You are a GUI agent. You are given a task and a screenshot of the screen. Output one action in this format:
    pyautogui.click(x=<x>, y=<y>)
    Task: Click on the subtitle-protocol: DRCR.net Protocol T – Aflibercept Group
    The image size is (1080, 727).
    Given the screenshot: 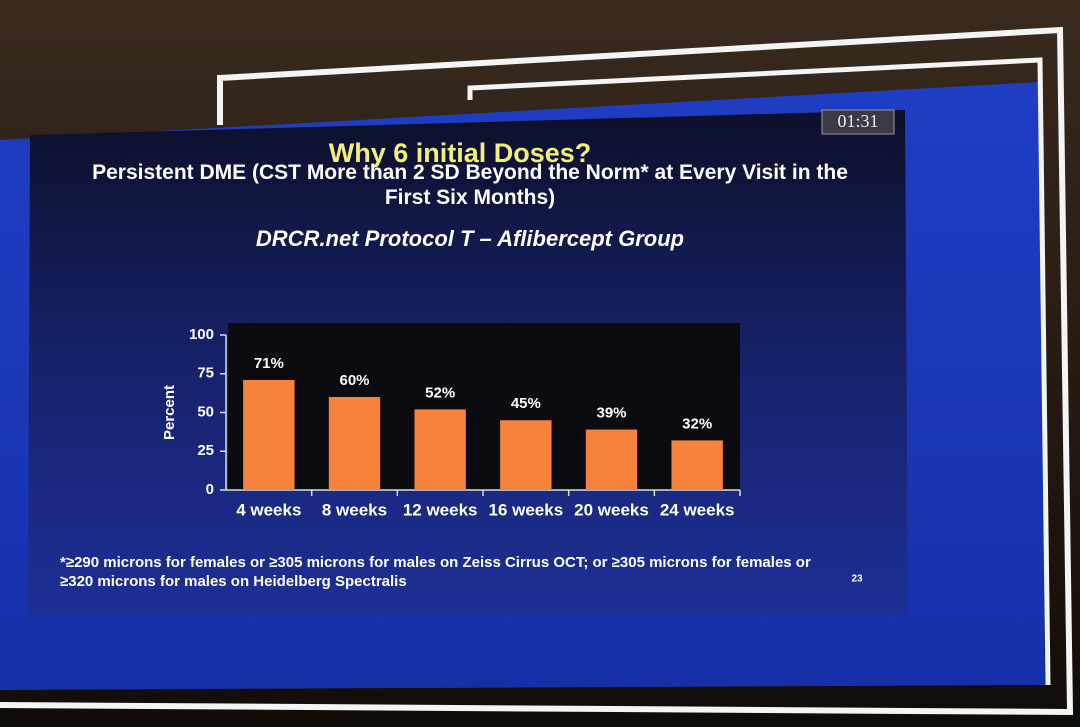 What is the action you would take?
    pyautogui.click(x=470, y=238)
    